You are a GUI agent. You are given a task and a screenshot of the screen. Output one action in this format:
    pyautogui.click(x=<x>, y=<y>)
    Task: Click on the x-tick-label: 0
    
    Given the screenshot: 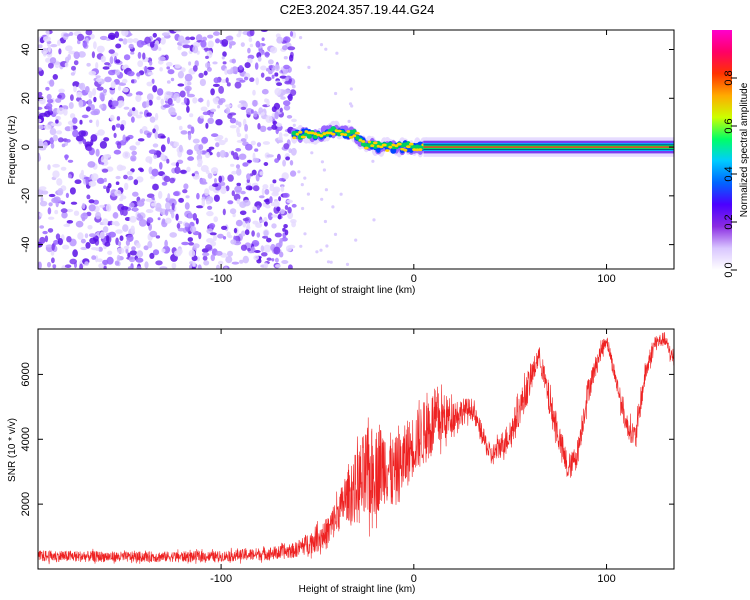 What is the action you would take?
    pyautogui.click(x=414, y=279)
    